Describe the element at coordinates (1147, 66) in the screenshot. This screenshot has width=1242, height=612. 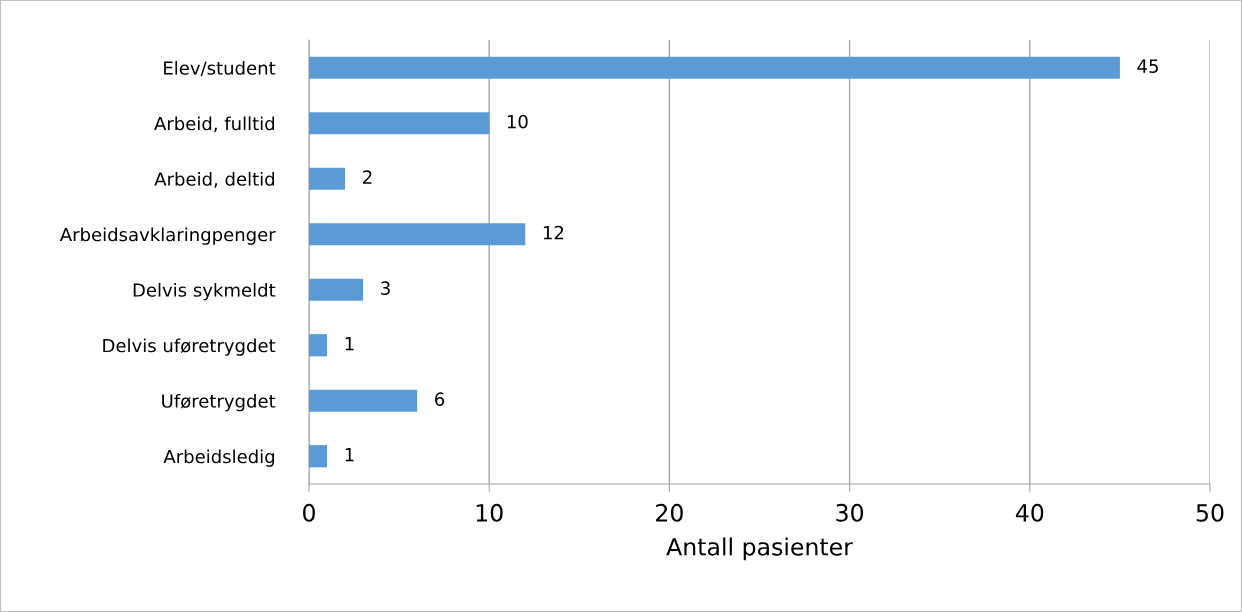
I see `data-label: 45` at that location.